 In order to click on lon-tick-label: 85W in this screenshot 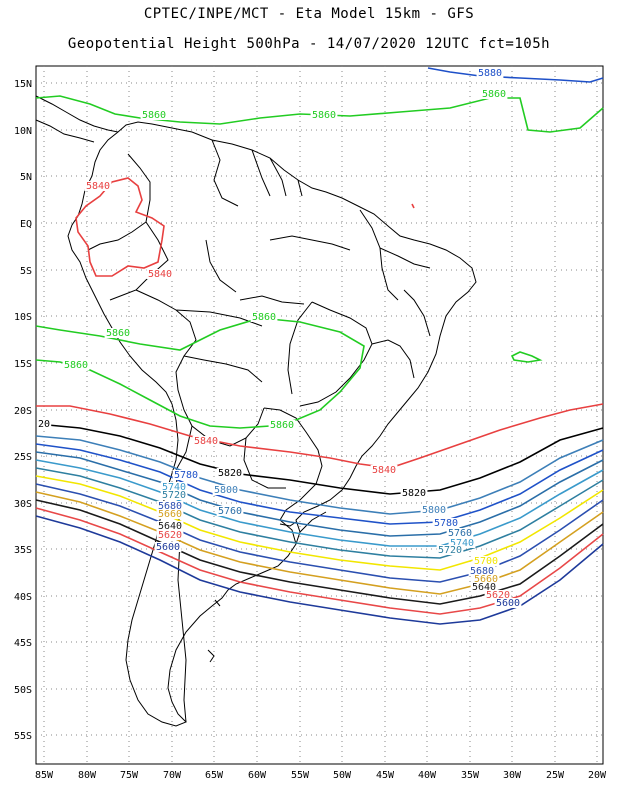, I will do `click(44, 775)`.